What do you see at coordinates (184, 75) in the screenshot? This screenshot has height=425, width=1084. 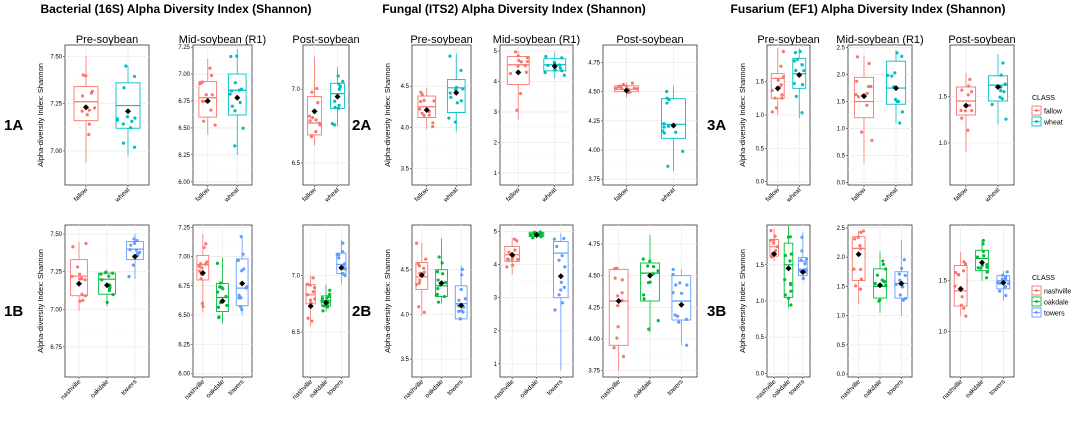 I see `y-tick-label: 7.00` at bounding box center [184, 75].